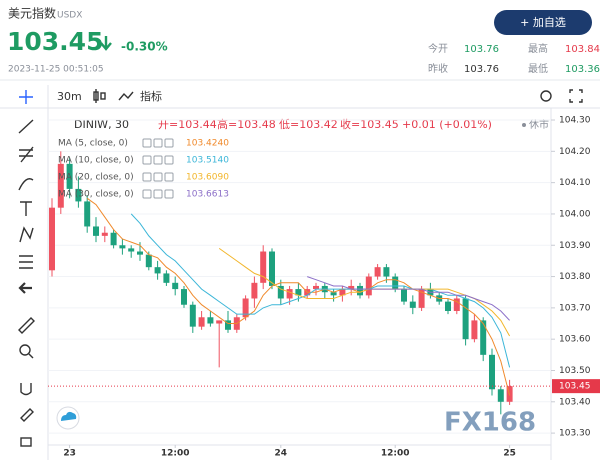 This screenshot has width=600, height=460. I want to click on indicators: 指标, so click(151, 96).